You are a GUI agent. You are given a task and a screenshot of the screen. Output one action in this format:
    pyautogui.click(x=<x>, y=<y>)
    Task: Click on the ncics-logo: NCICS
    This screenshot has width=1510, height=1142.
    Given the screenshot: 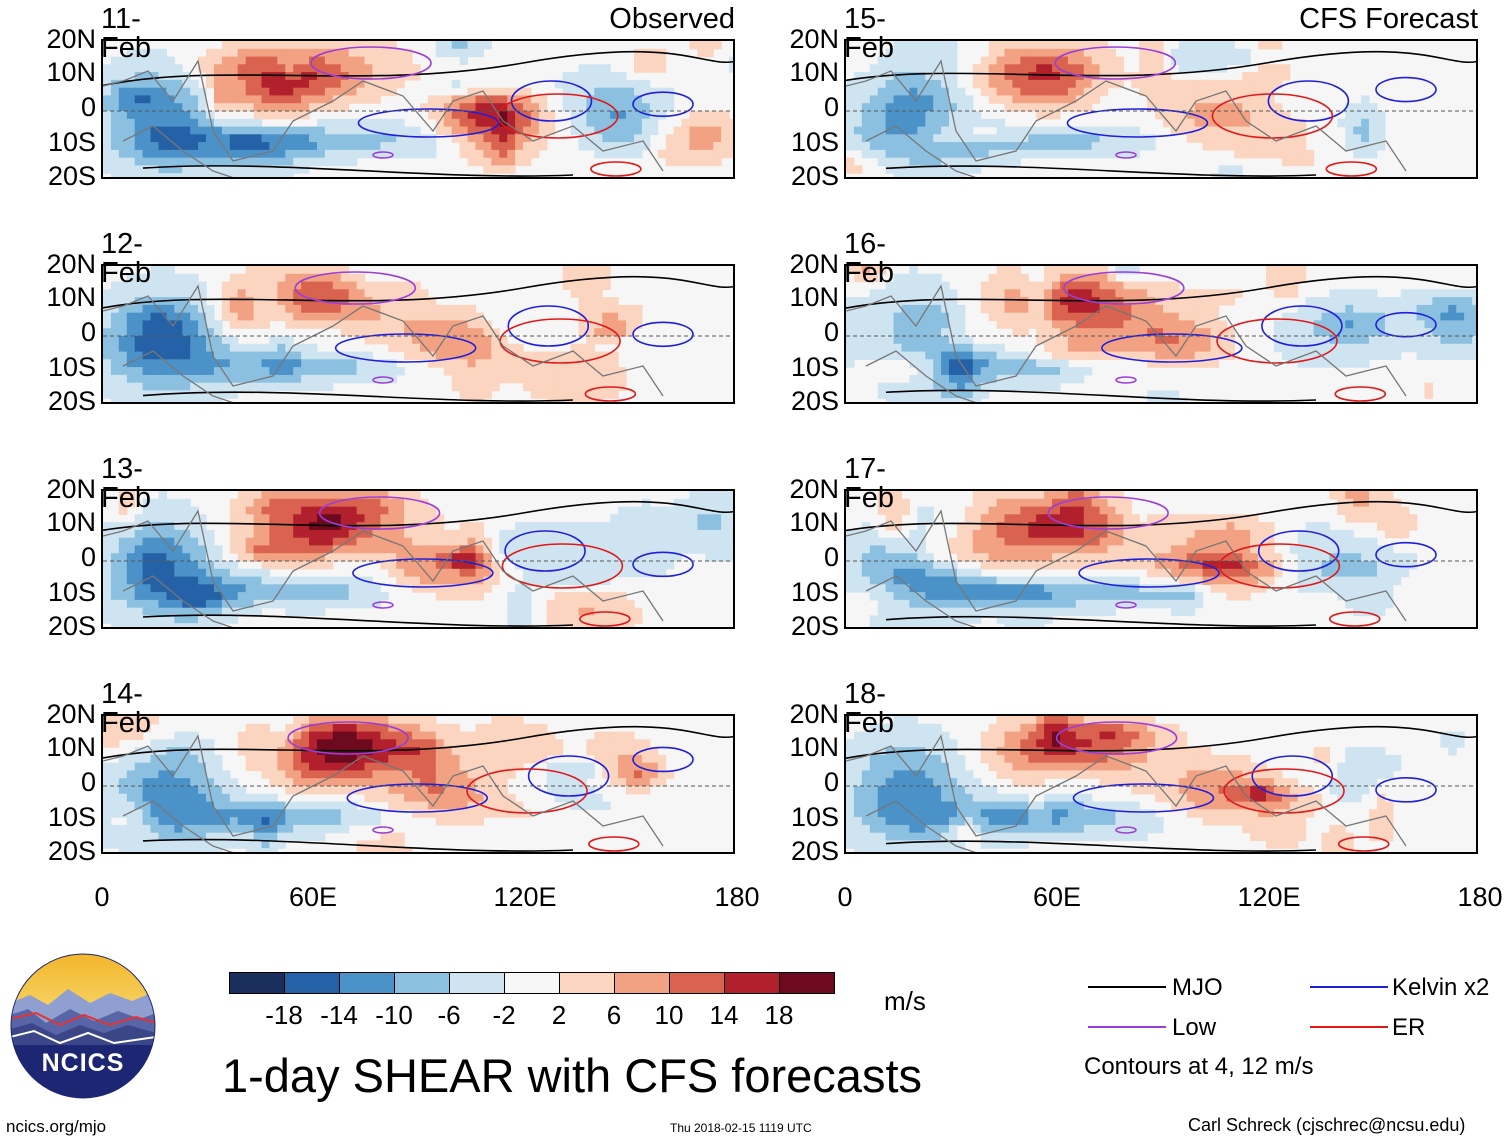 What is the action you would take?
    pyautogui.click(x=83, y=1026)
    